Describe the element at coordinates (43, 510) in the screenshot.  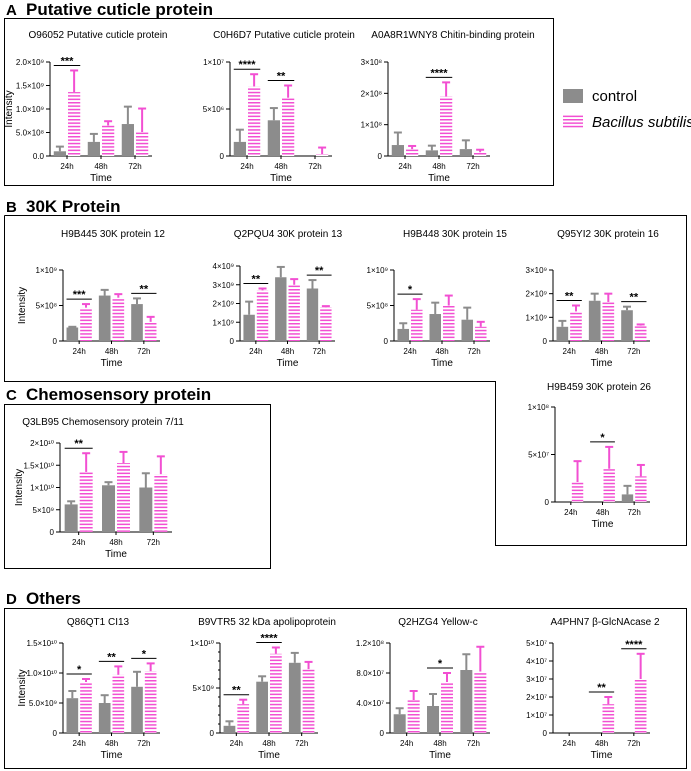
I see `y-tick-label: 5×10⁹` at that location.